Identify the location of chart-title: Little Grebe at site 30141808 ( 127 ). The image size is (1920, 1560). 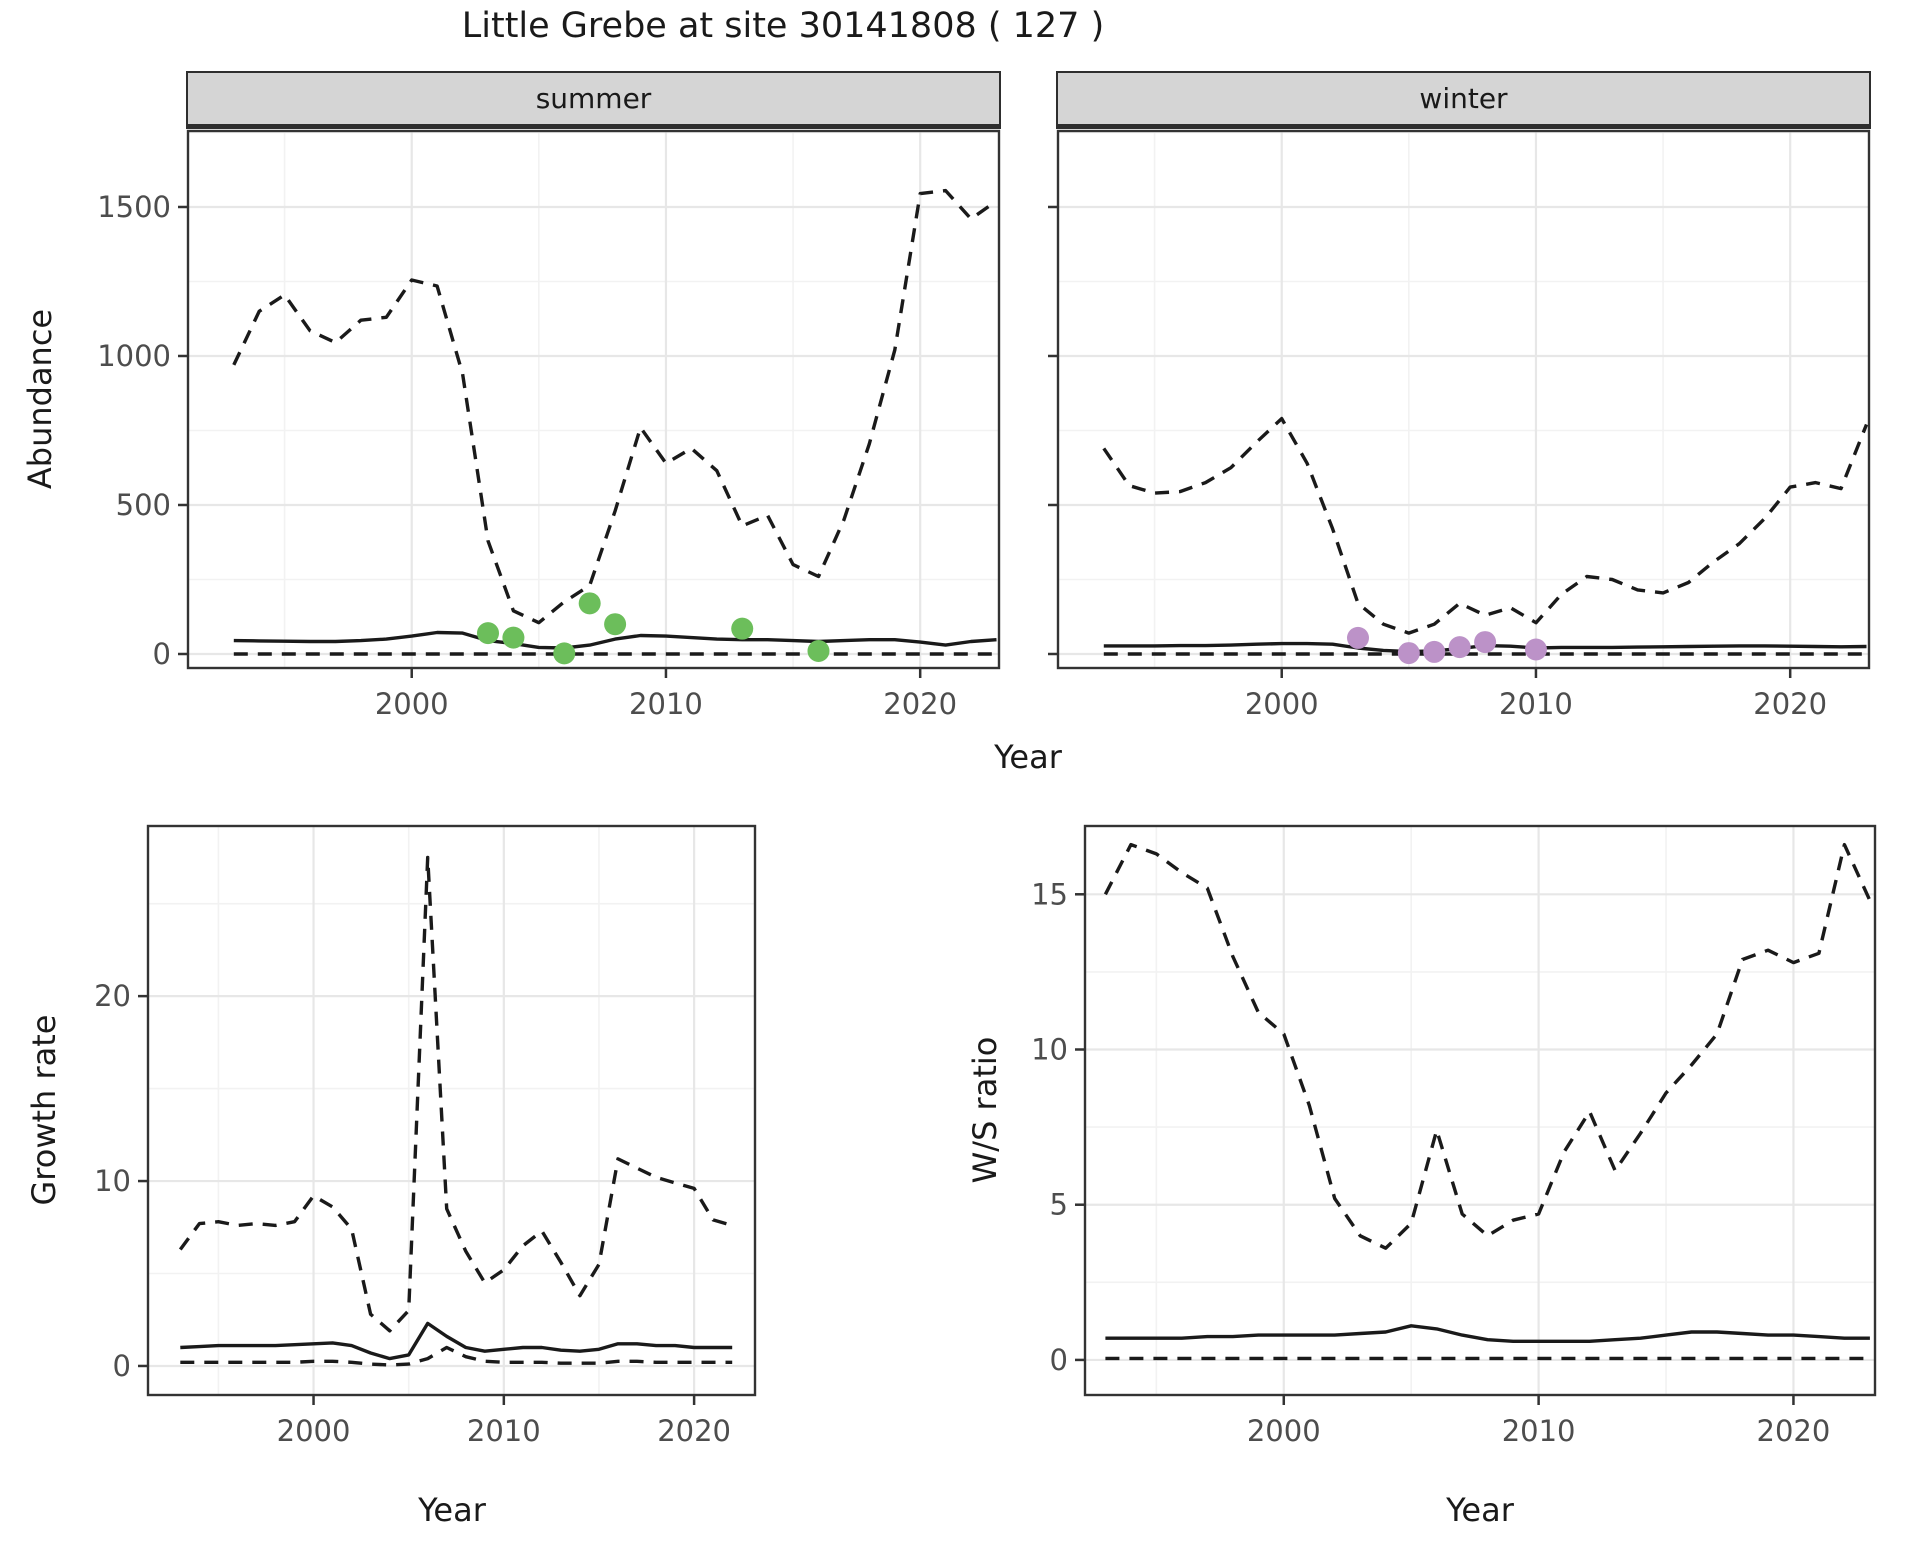
(783, 26).